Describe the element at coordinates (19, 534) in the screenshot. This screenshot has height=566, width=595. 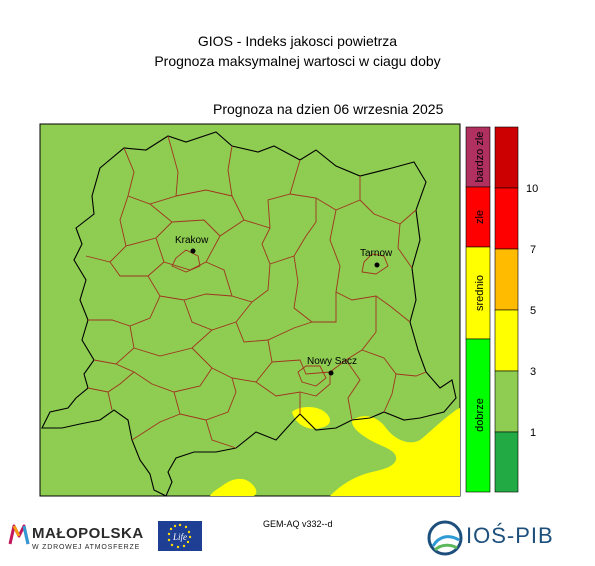
I see `malopolska-logo-icon` at that location.